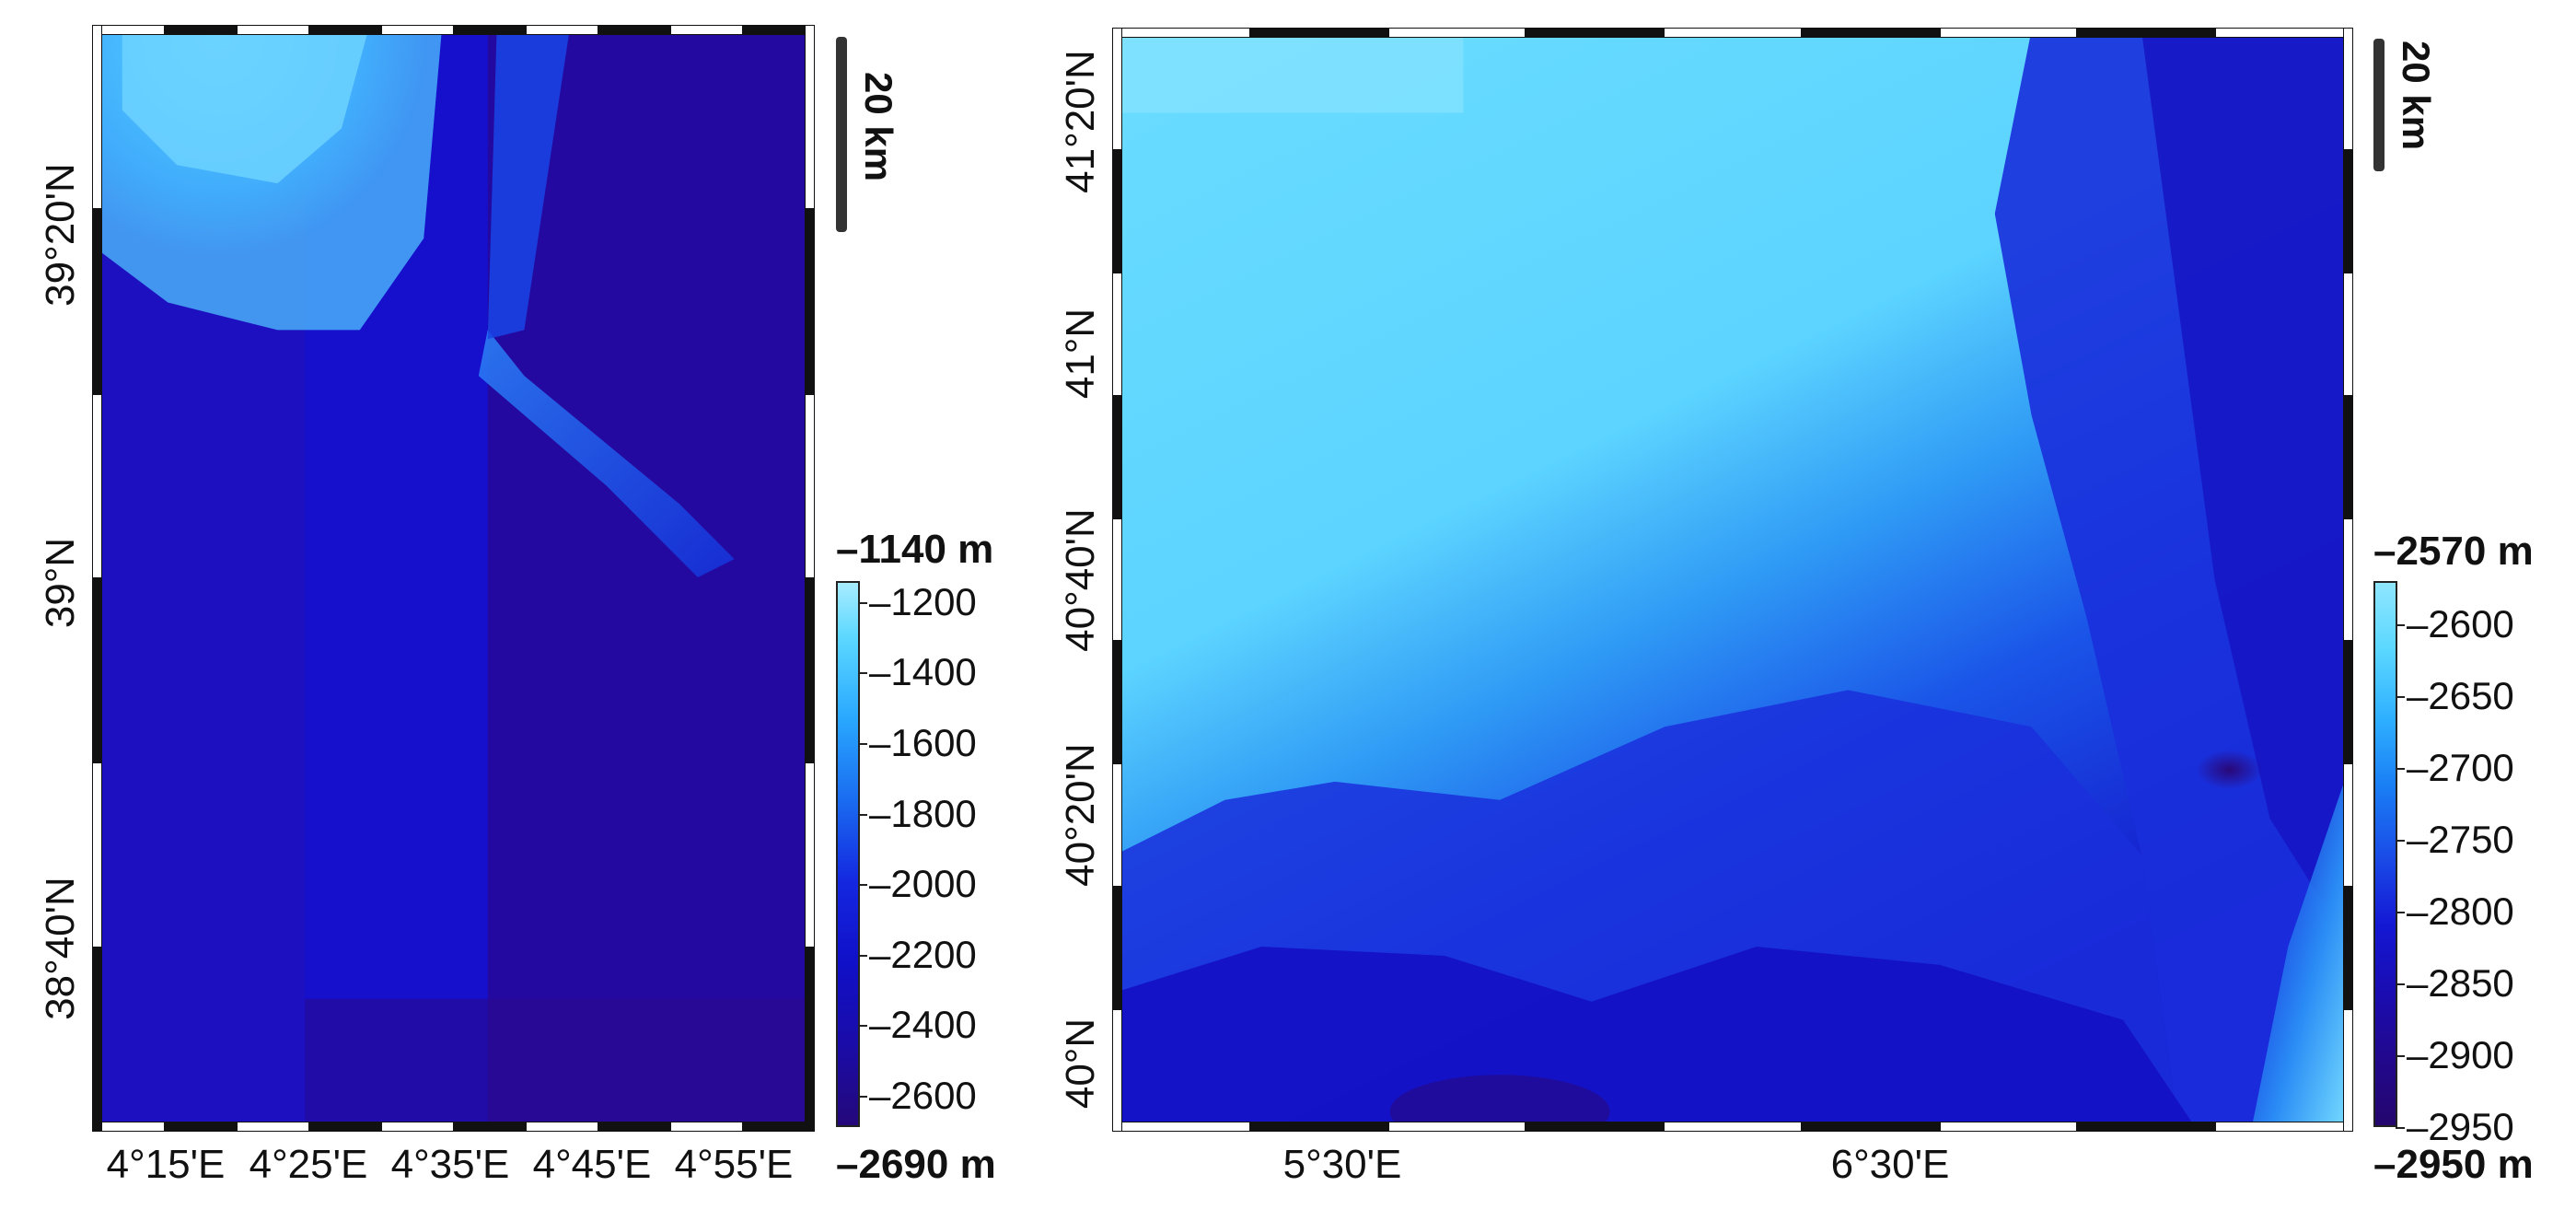 This screenshot has width=2576, height=1221. Describe the element at coordinates (923, 1025) in the screenshot. I see `colorbar-tick-label: –2400` at that location.